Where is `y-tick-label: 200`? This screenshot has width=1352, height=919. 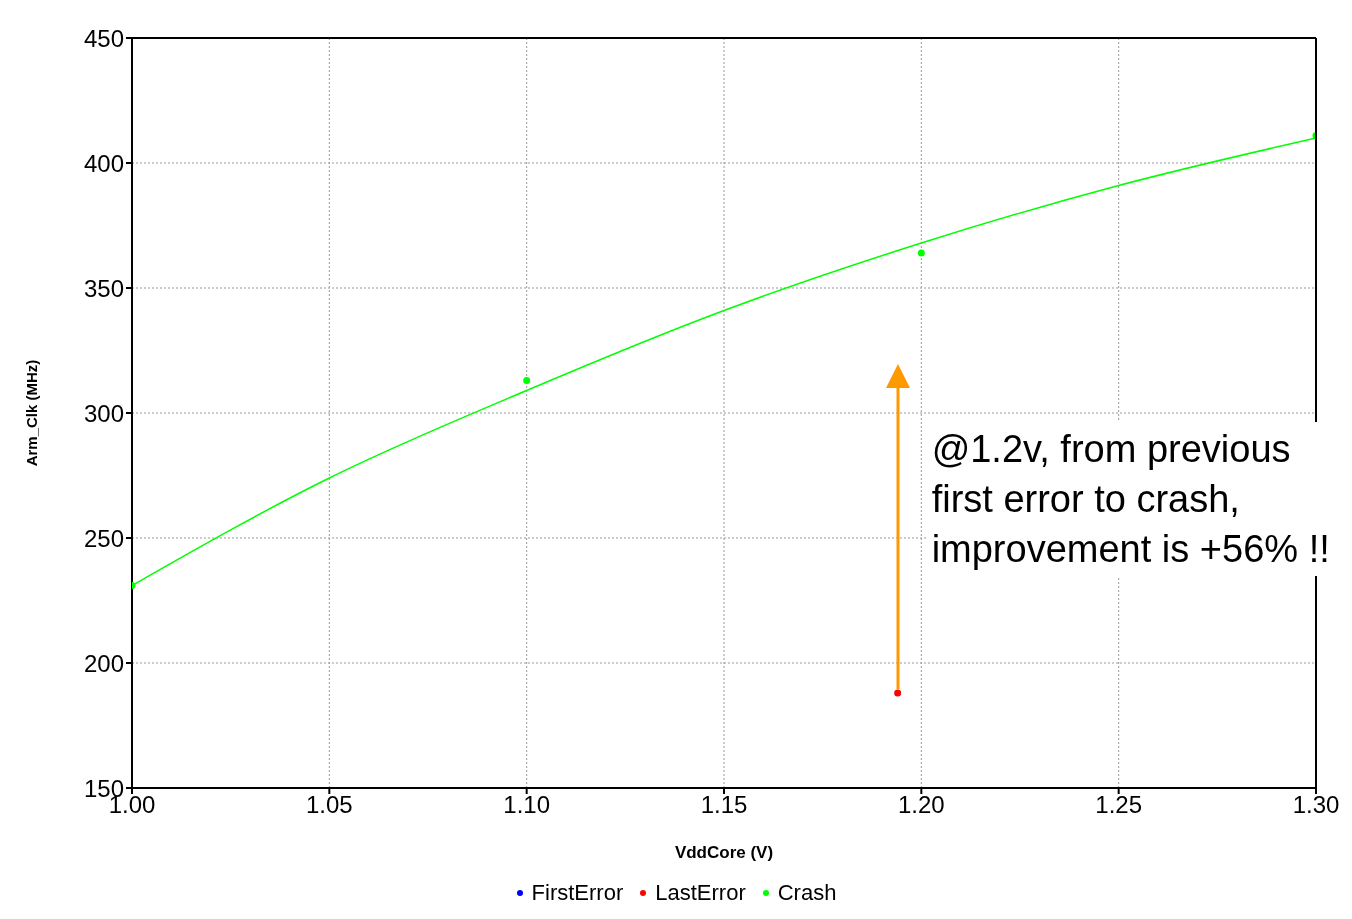
y-tick-label: 200 is located at coordinates (103, 663).